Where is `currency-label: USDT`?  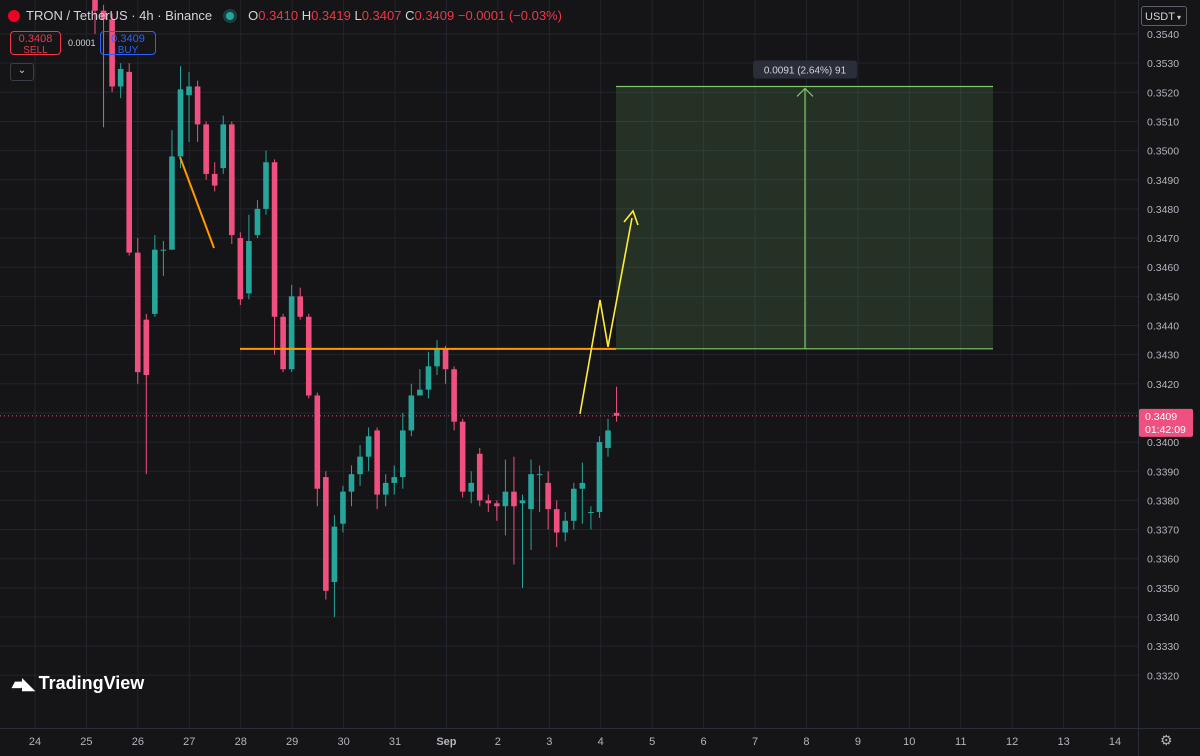
currency-label: USDT is located at coordinates (1160, 17).